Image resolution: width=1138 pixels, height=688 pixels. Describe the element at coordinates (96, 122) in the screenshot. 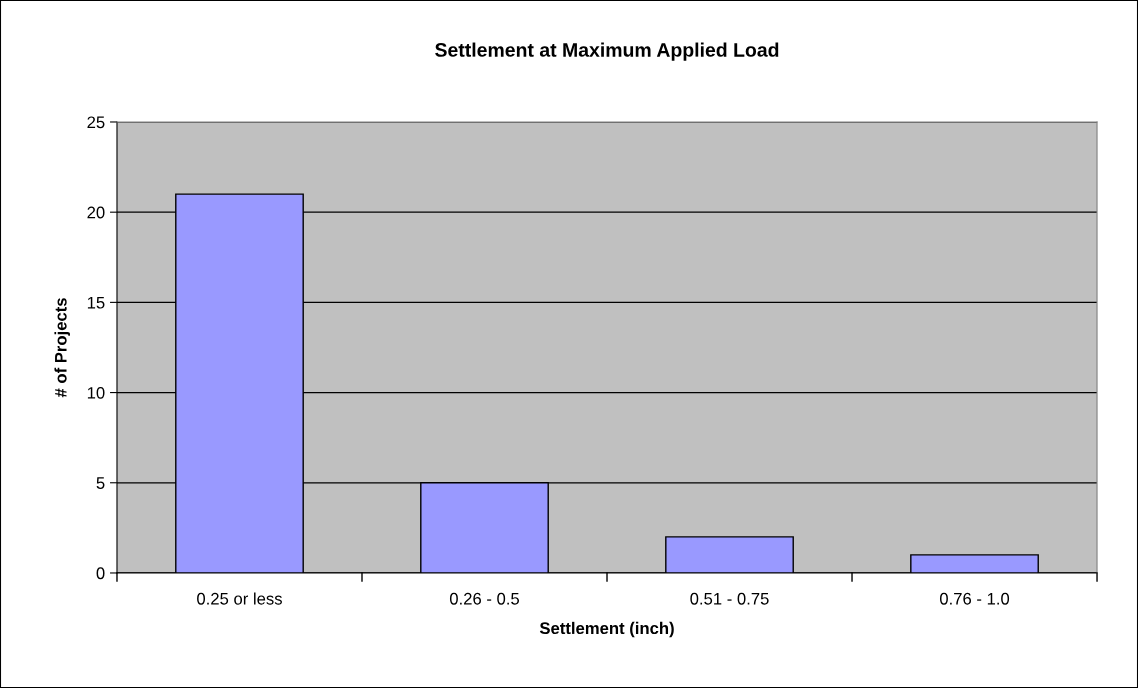

I see `y-tick-label: 25` at that location.